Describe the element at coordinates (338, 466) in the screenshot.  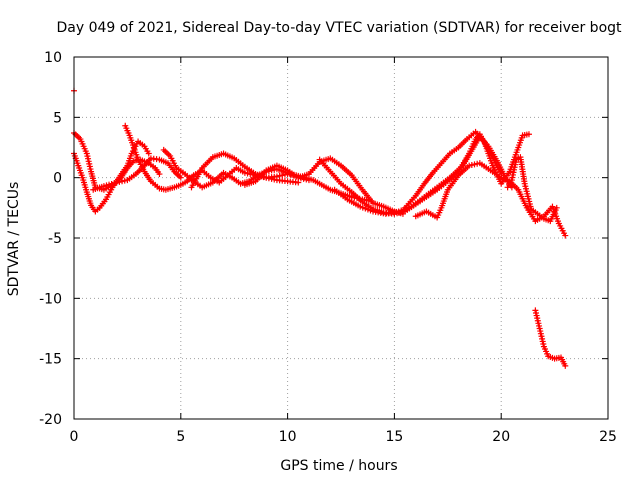
I see `x-axis-label: GPS time / hours` at that location.